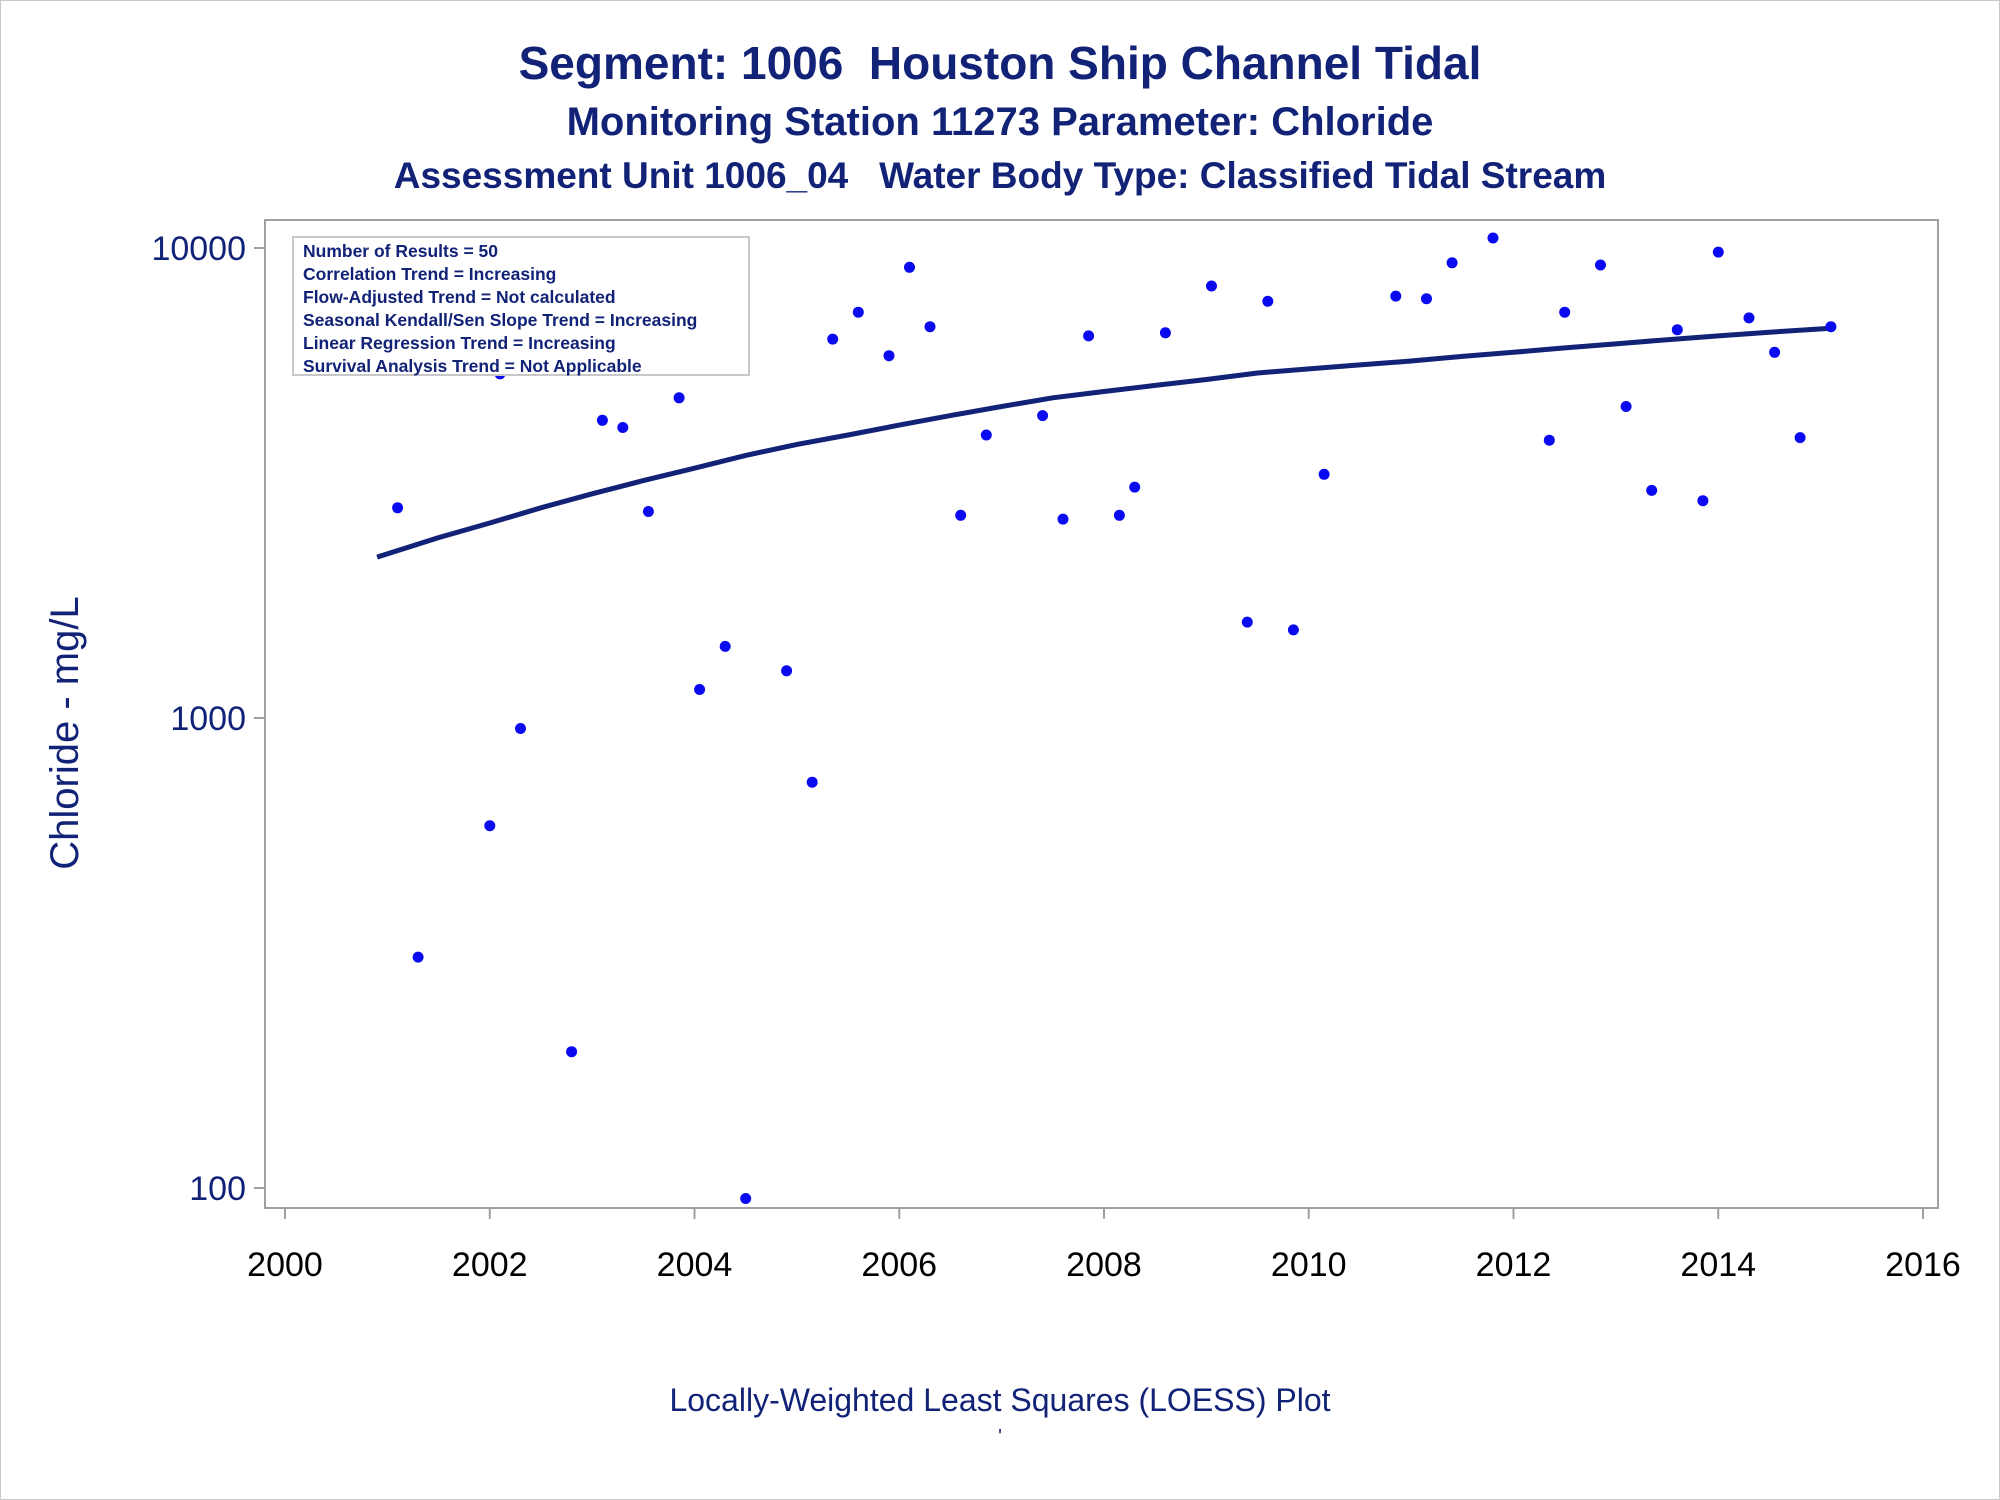  Describe the element at coordinates (1104, 1265) in the screenshot. I see `x-tick-label: 2008` at that location.